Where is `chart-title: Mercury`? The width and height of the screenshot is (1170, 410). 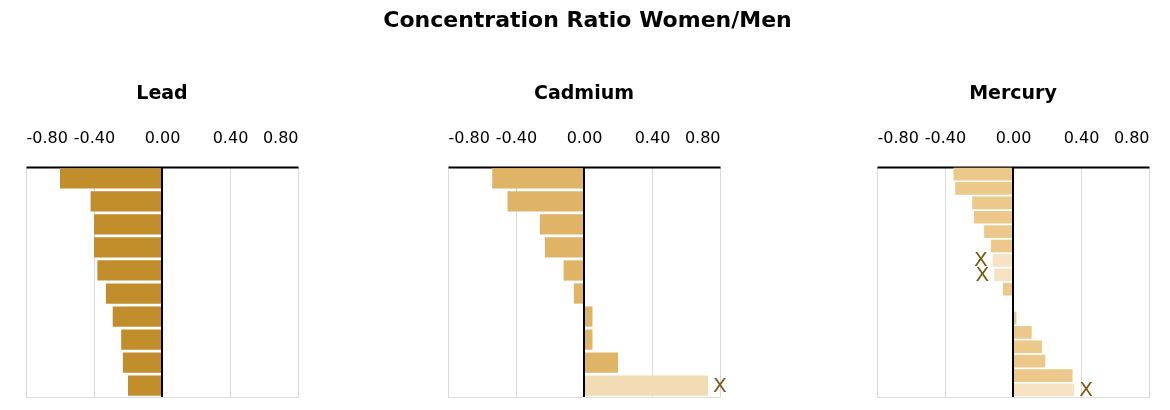
chart-title: Mercury is located at coordinates (1013, 92).